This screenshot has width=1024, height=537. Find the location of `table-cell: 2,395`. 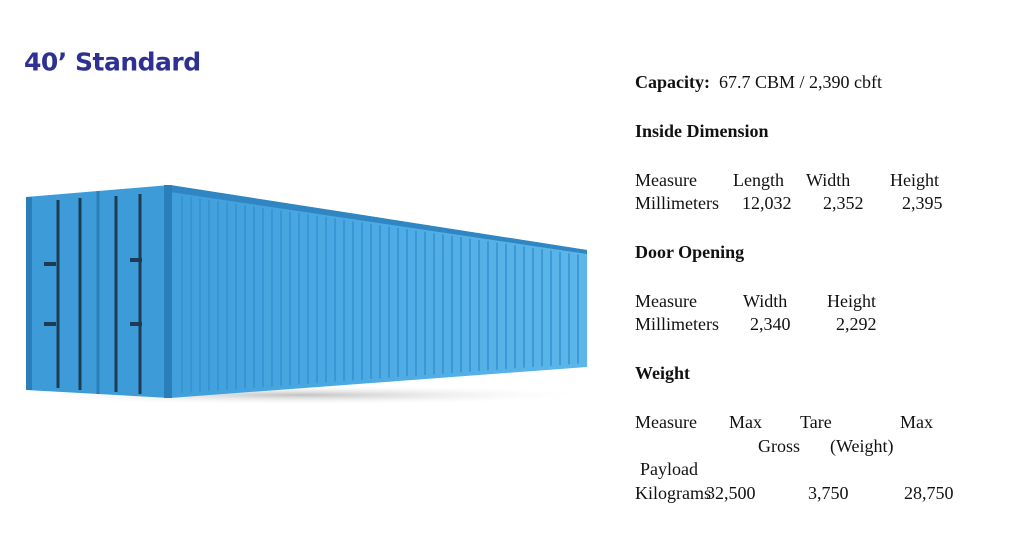

table-cell: 2,395 is located at coordinates (922, 203).